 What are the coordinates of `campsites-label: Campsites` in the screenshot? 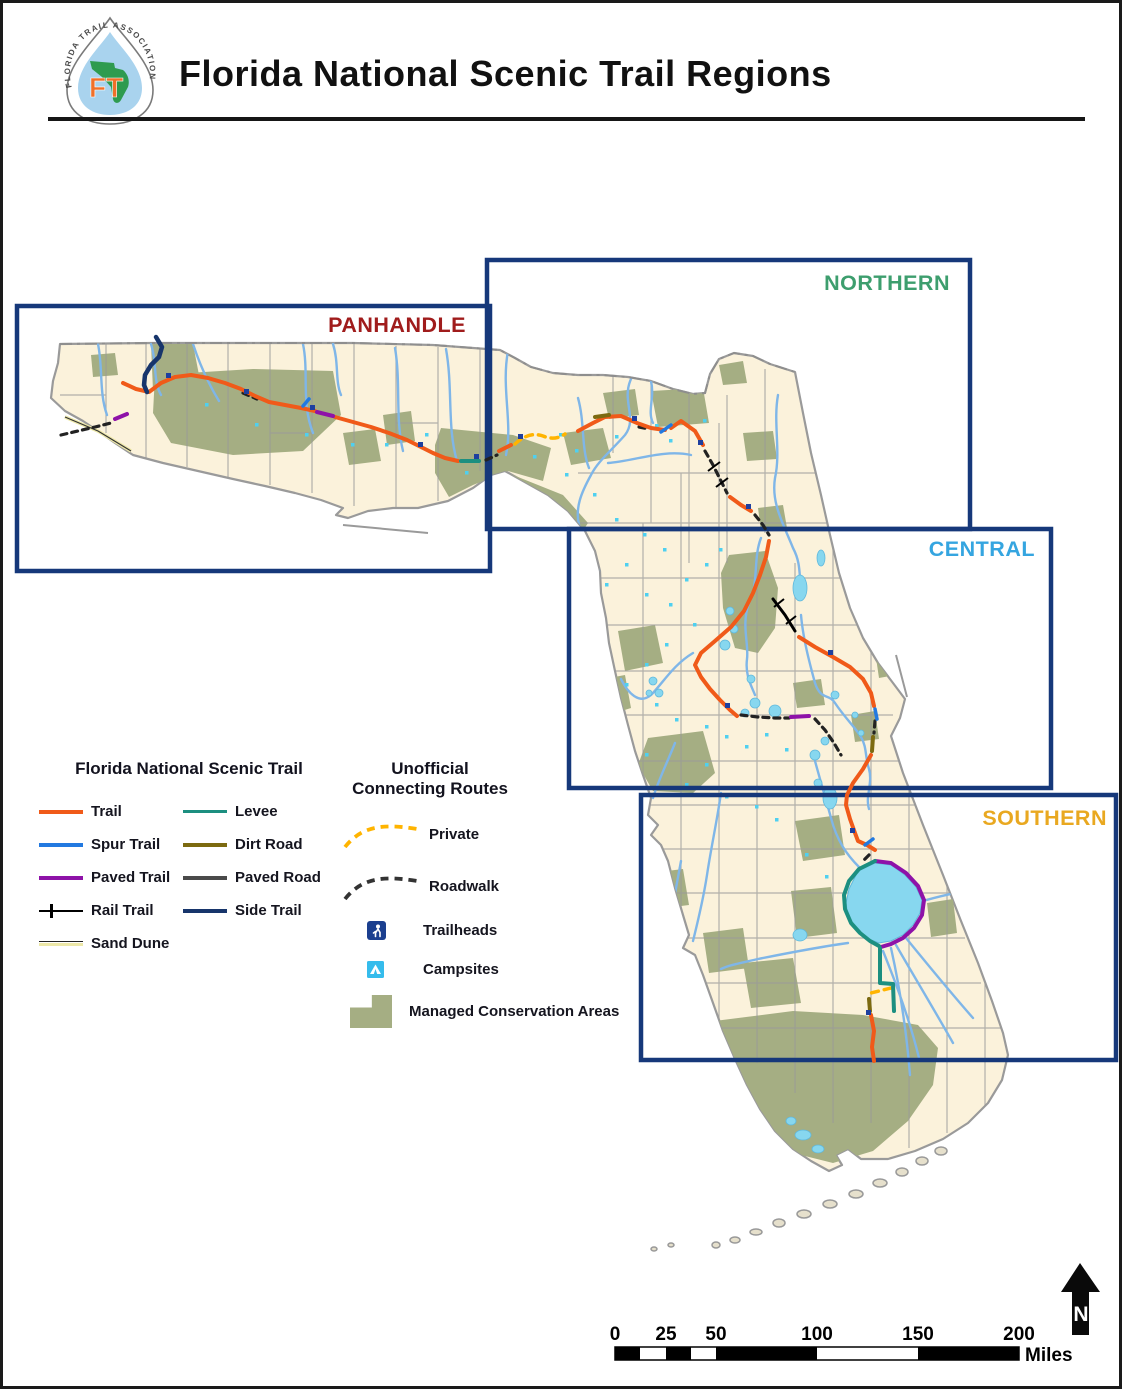 It's located at (461, 969).